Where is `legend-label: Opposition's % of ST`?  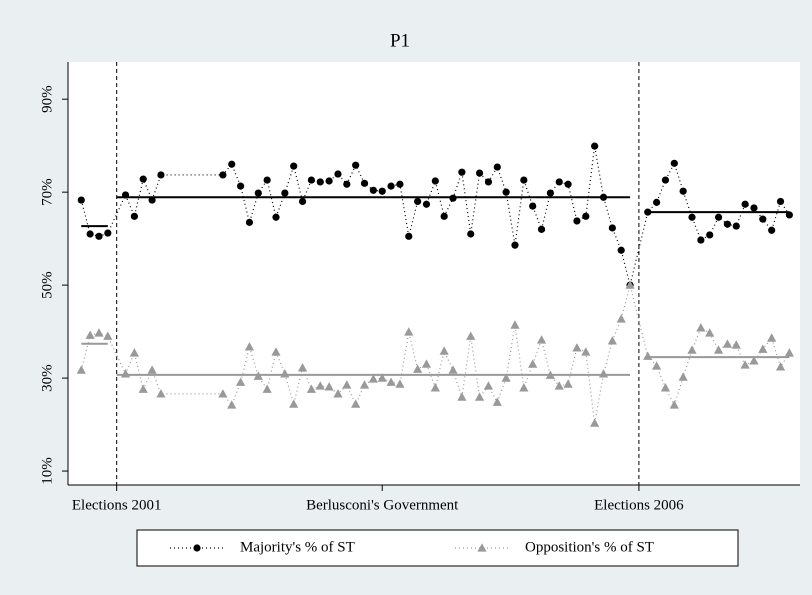
legend-label: Opposition's % of ST is located at coordinates (589, 547).